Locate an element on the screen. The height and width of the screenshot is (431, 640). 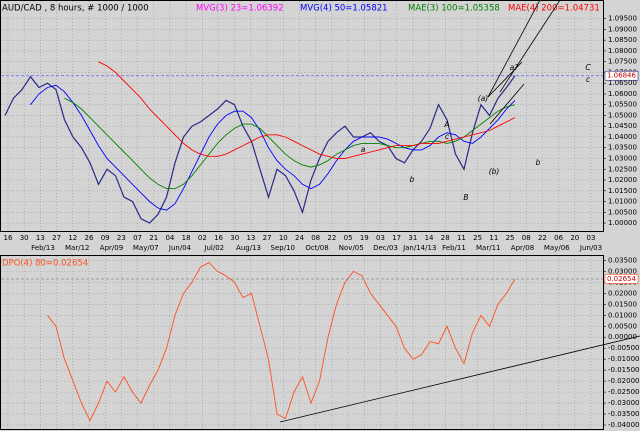
x-tick-label: 02 is located at coordinates (202, 238).